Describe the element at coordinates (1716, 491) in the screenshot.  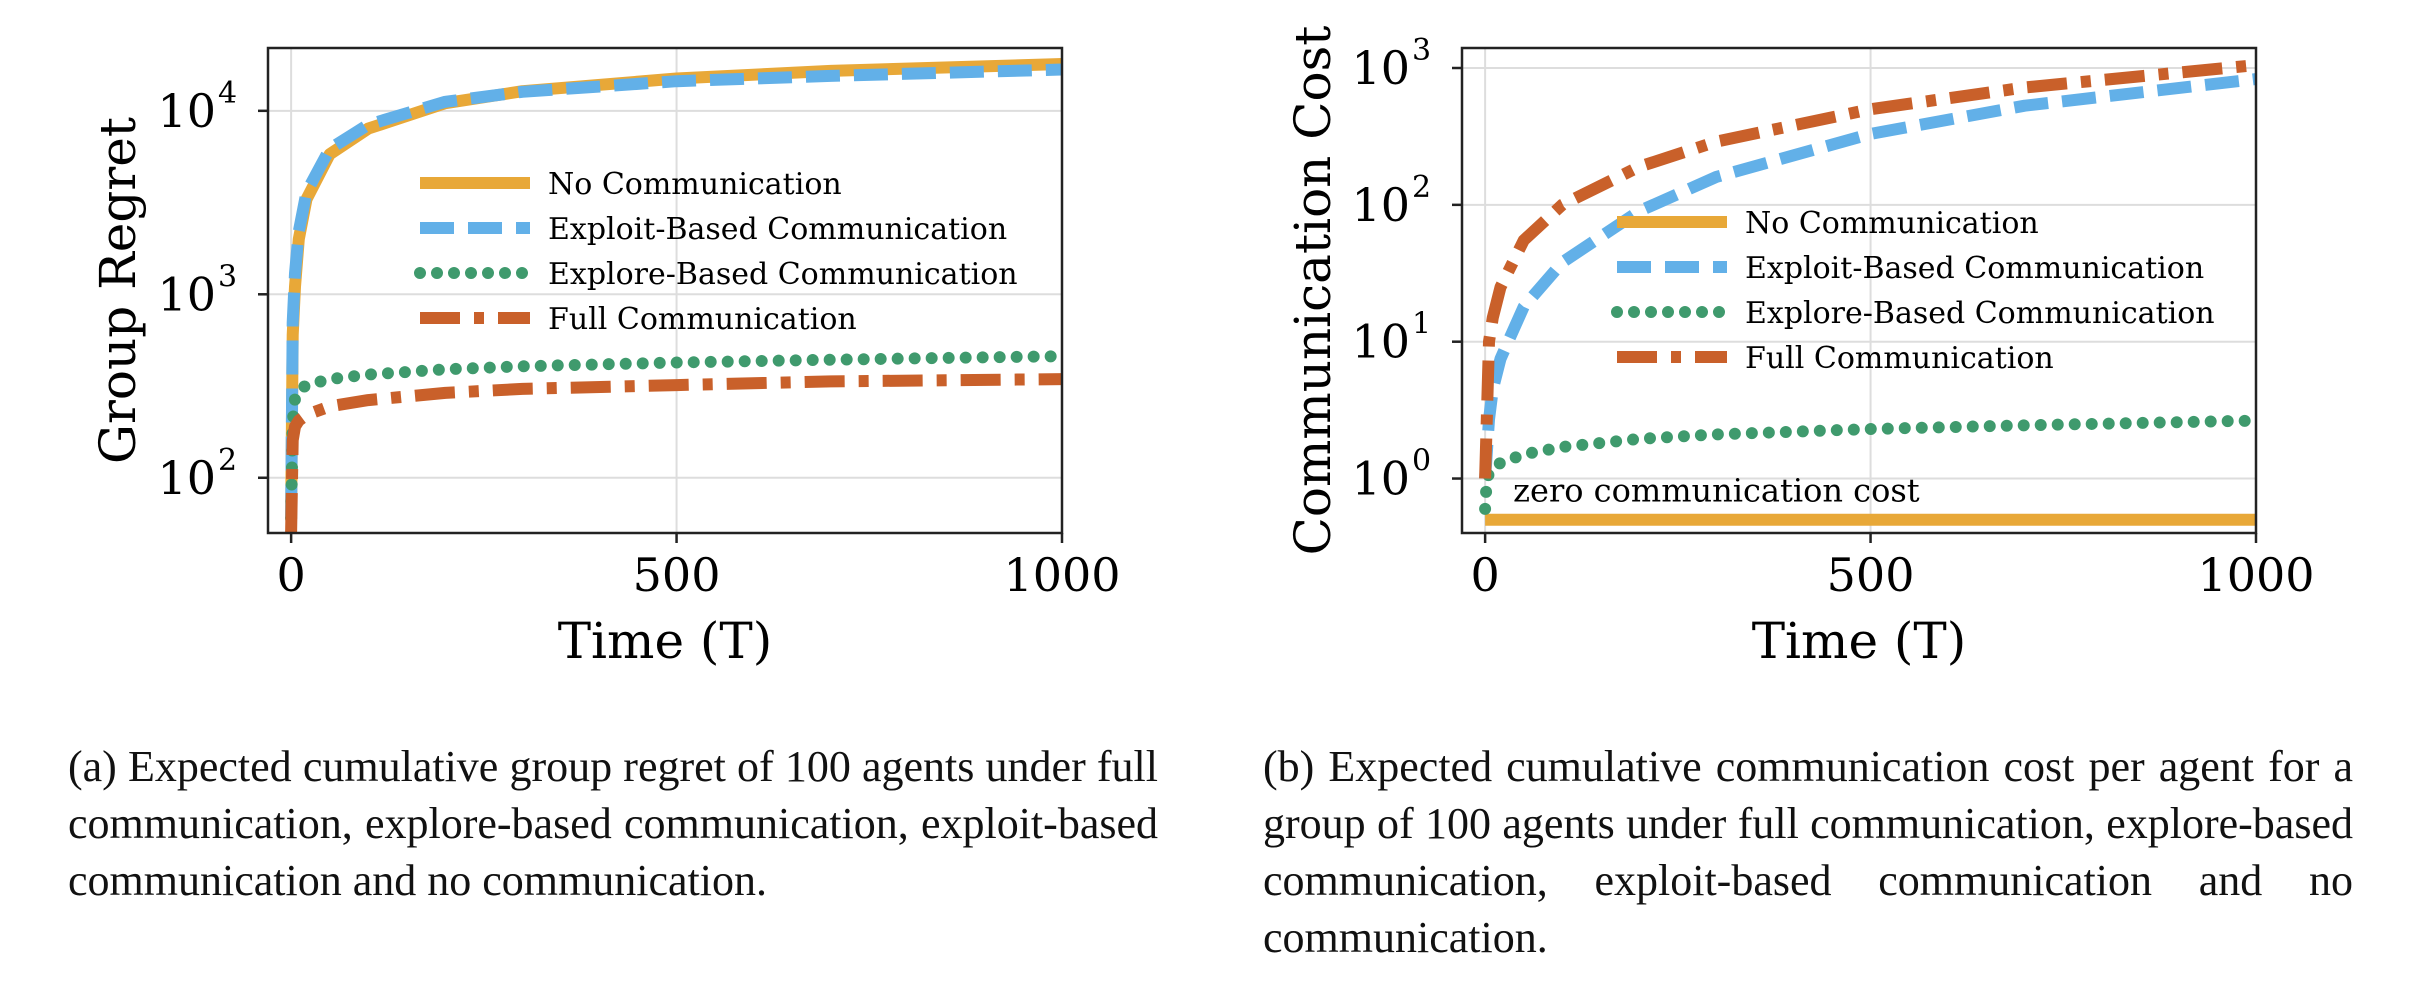
I see `annotation-text: zero communication cost` at that location.